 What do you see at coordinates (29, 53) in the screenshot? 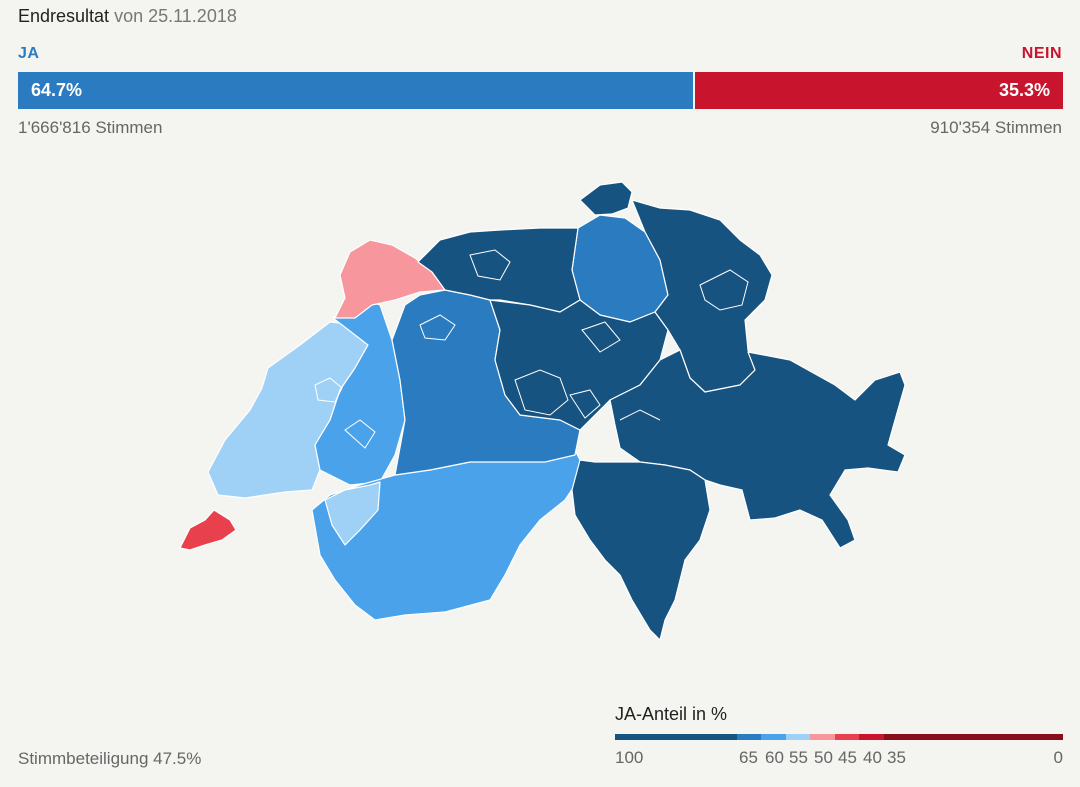
I see `ja-label: JA` at bounding box center [29, 53].